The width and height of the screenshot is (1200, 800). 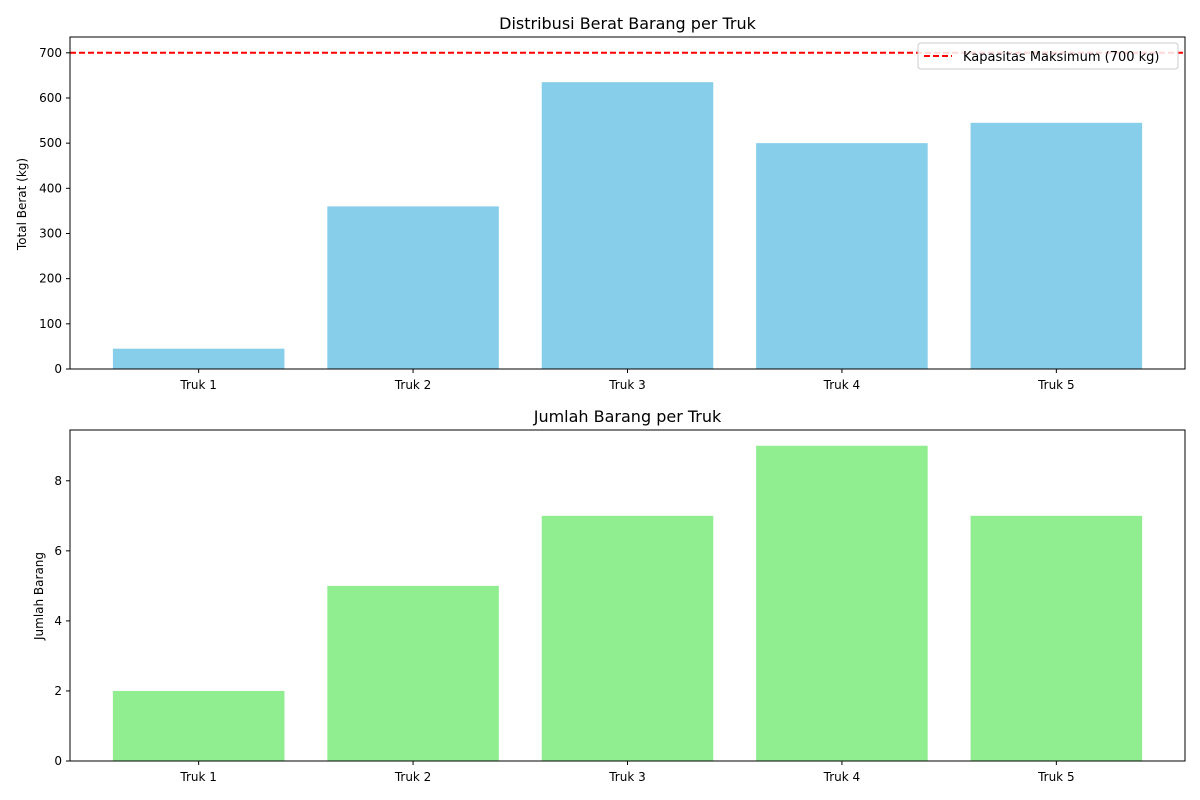 I want to click on weight-chart-title: Distribusi Berat Barang per Truk, so click(x=627, y=23).